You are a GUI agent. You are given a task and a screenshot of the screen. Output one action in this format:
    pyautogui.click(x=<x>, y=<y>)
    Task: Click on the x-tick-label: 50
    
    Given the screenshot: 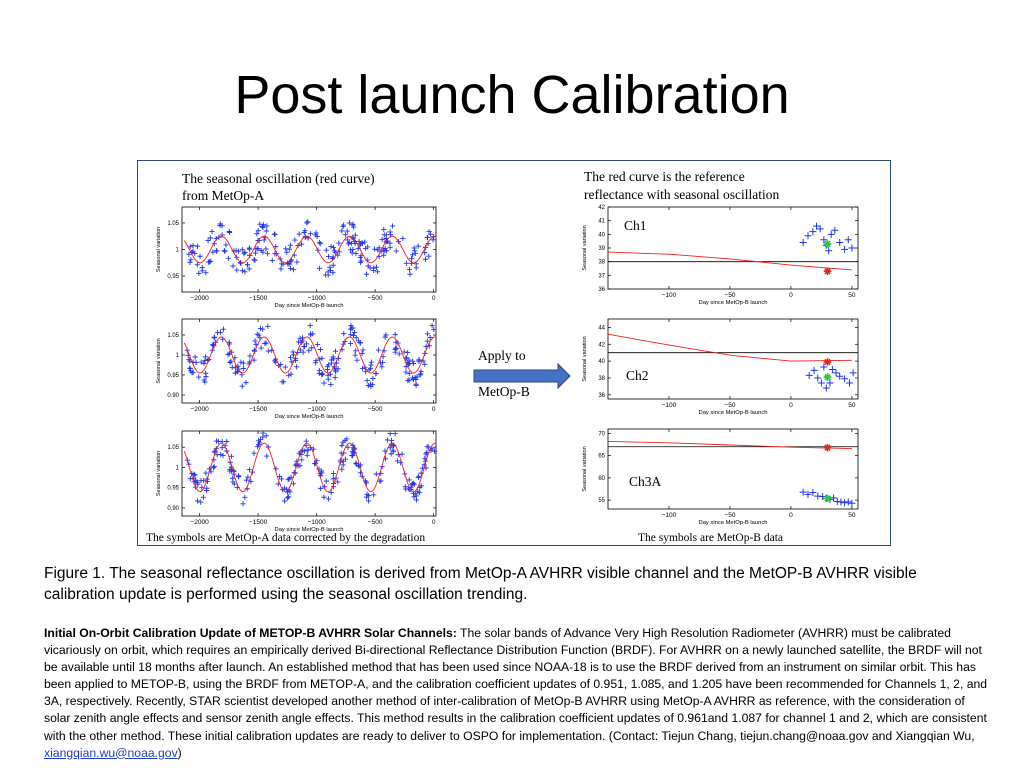 What is the action you would take?
    pyautogui.click(x=852, y=405)
    